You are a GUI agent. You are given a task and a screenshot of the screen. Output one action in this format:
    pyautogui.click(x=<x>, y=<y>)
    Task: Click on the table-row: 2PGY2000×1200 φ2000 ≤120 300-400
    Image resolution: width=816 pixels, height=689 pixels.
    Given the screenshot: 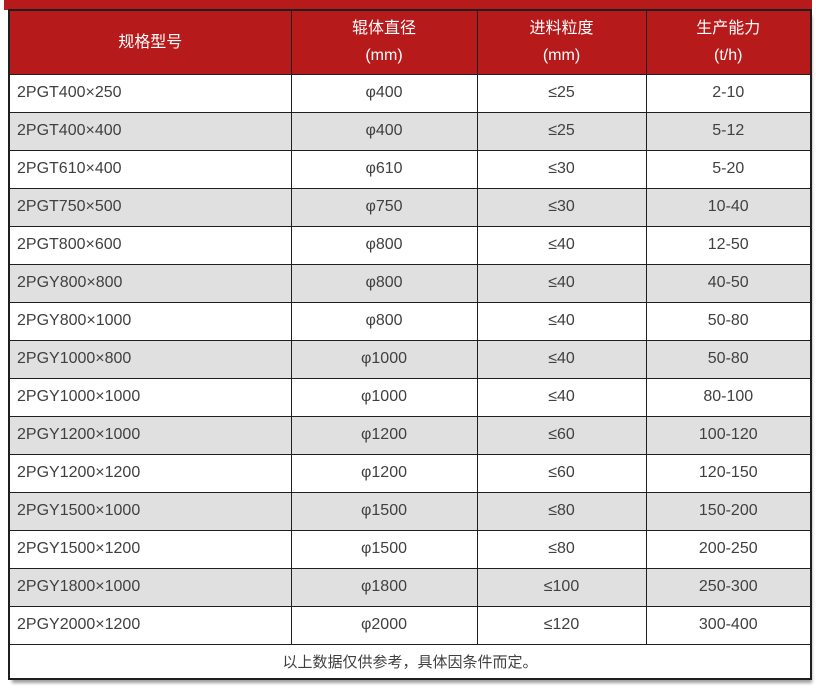 What is the action you would take?
    pyautogui.click(x=410, y=625)
    